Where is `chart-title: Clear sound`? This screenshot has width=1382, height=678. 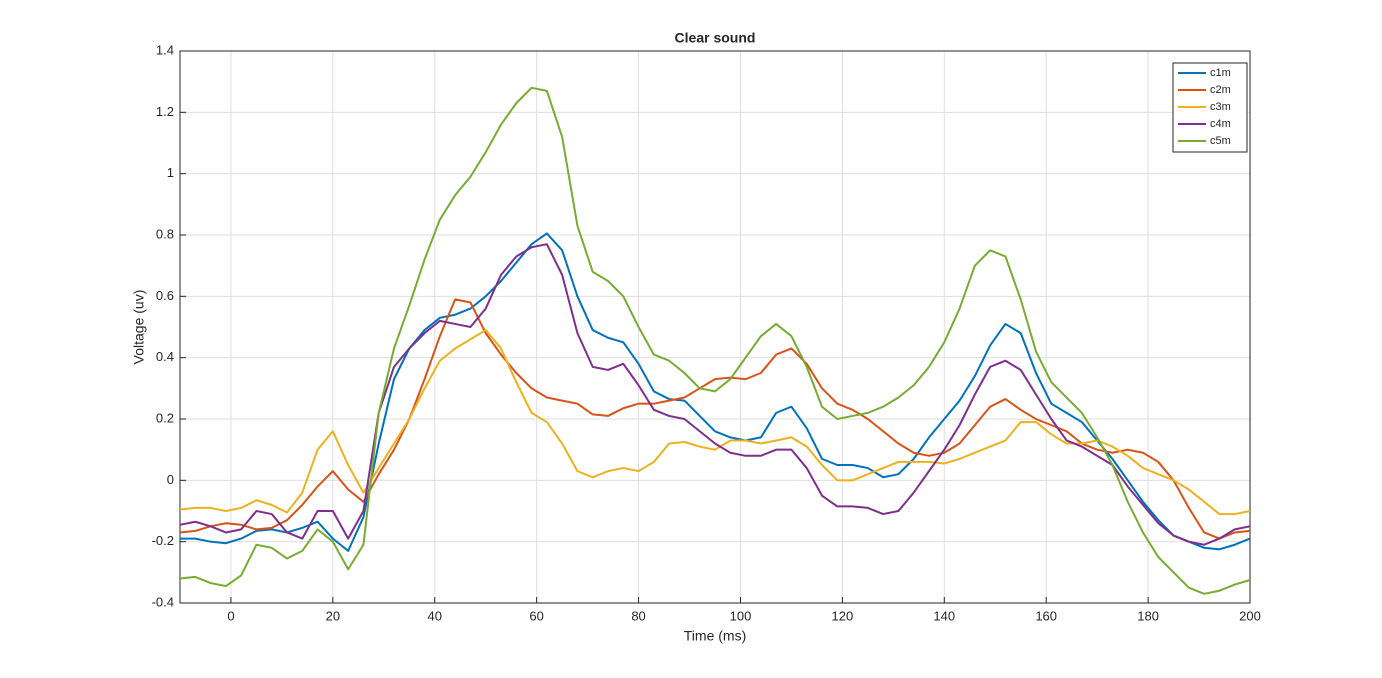 chart-title: Clear sound is located at coordinates (715, 38).